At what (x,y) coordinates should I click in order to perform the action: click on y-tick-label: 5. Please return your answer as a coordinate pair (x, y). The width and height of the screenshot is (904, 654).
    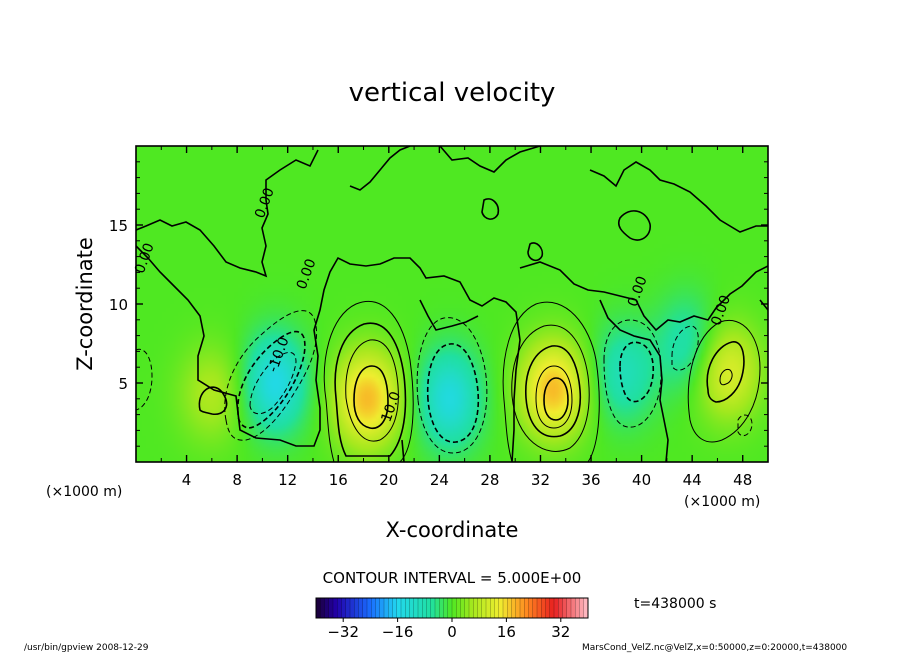
    Looking at the image, I should click on (123, 384).